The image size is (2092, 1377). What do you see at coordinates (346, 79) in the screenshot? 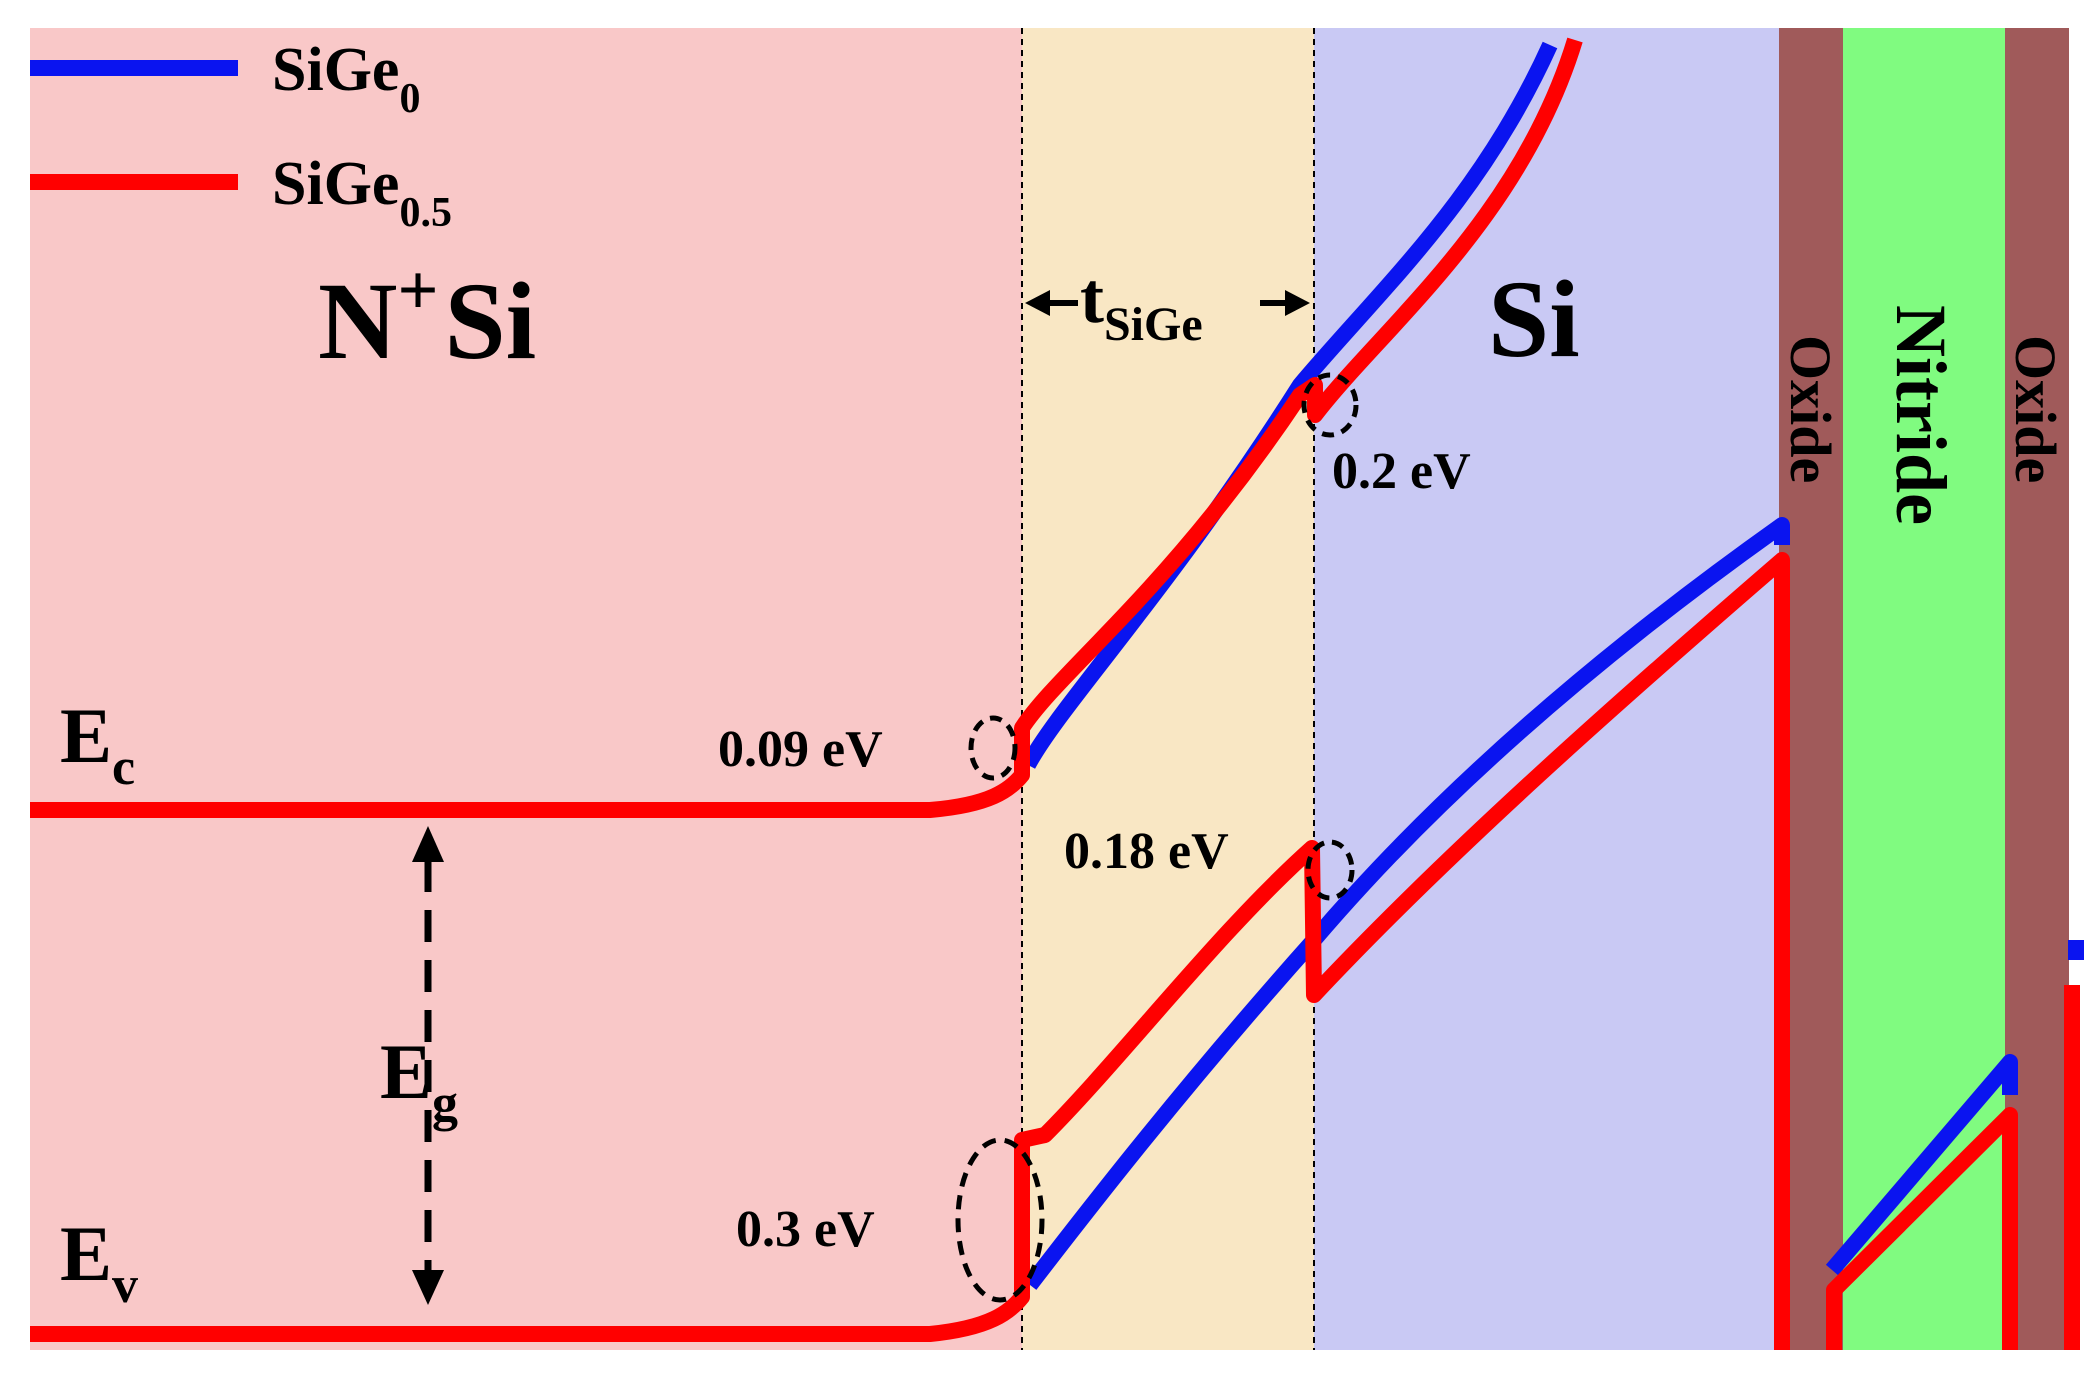
I see `legend-label-sige0: SiGe0` at bounding box center [346, 79].